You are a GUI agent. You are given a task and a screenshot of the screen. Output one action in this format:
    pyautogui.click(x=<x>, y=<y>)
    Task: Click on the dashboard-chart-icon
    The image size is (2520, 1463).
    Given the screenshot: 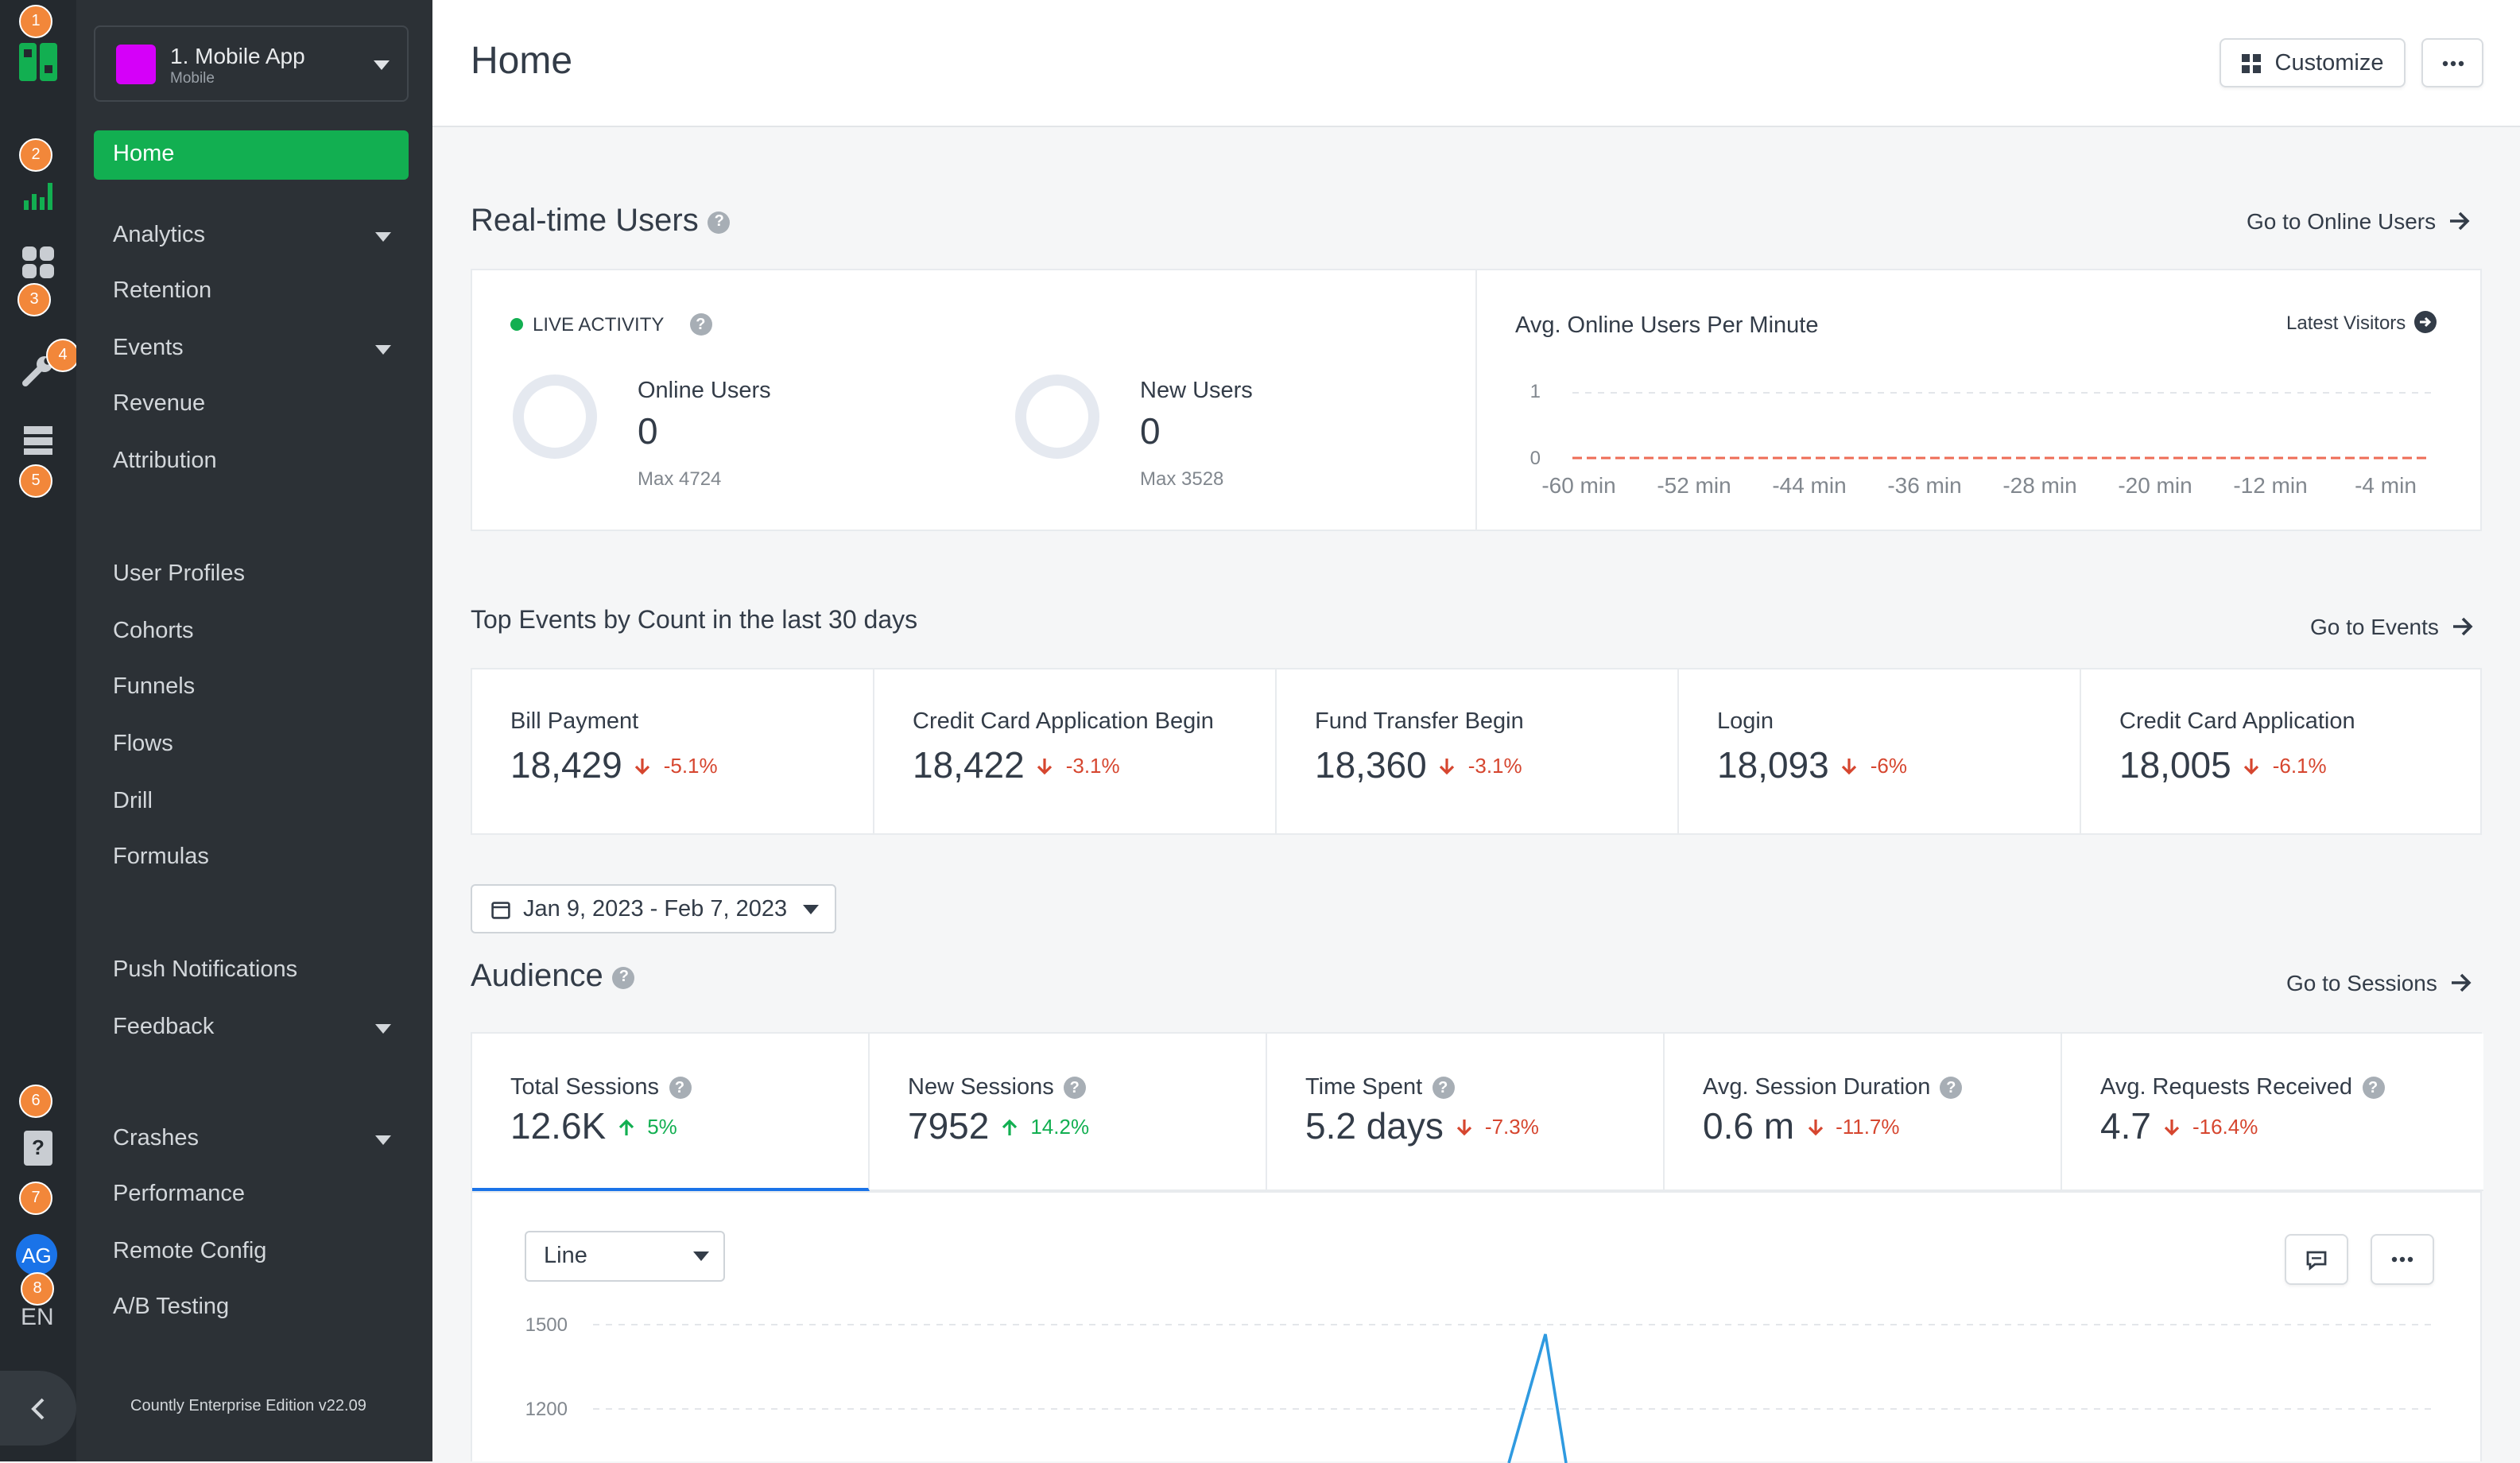 What is the action you would take?
    pyautogui.click(x=38, y=196)
    